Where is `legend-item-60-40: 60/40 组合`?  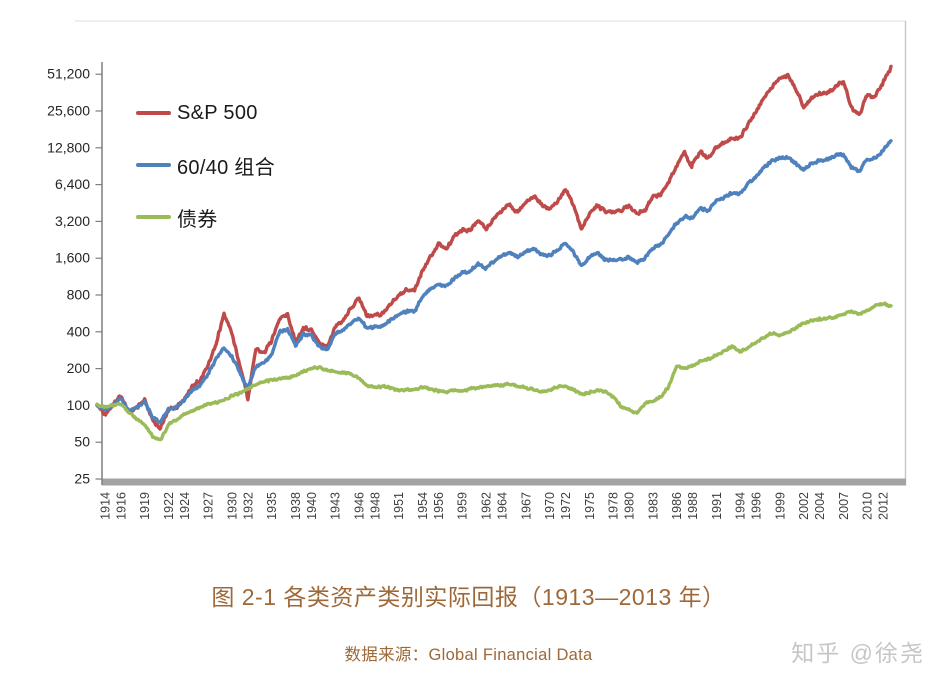 legend-item-60-40: 60/40 组合 is located at coordinates (205, 165).